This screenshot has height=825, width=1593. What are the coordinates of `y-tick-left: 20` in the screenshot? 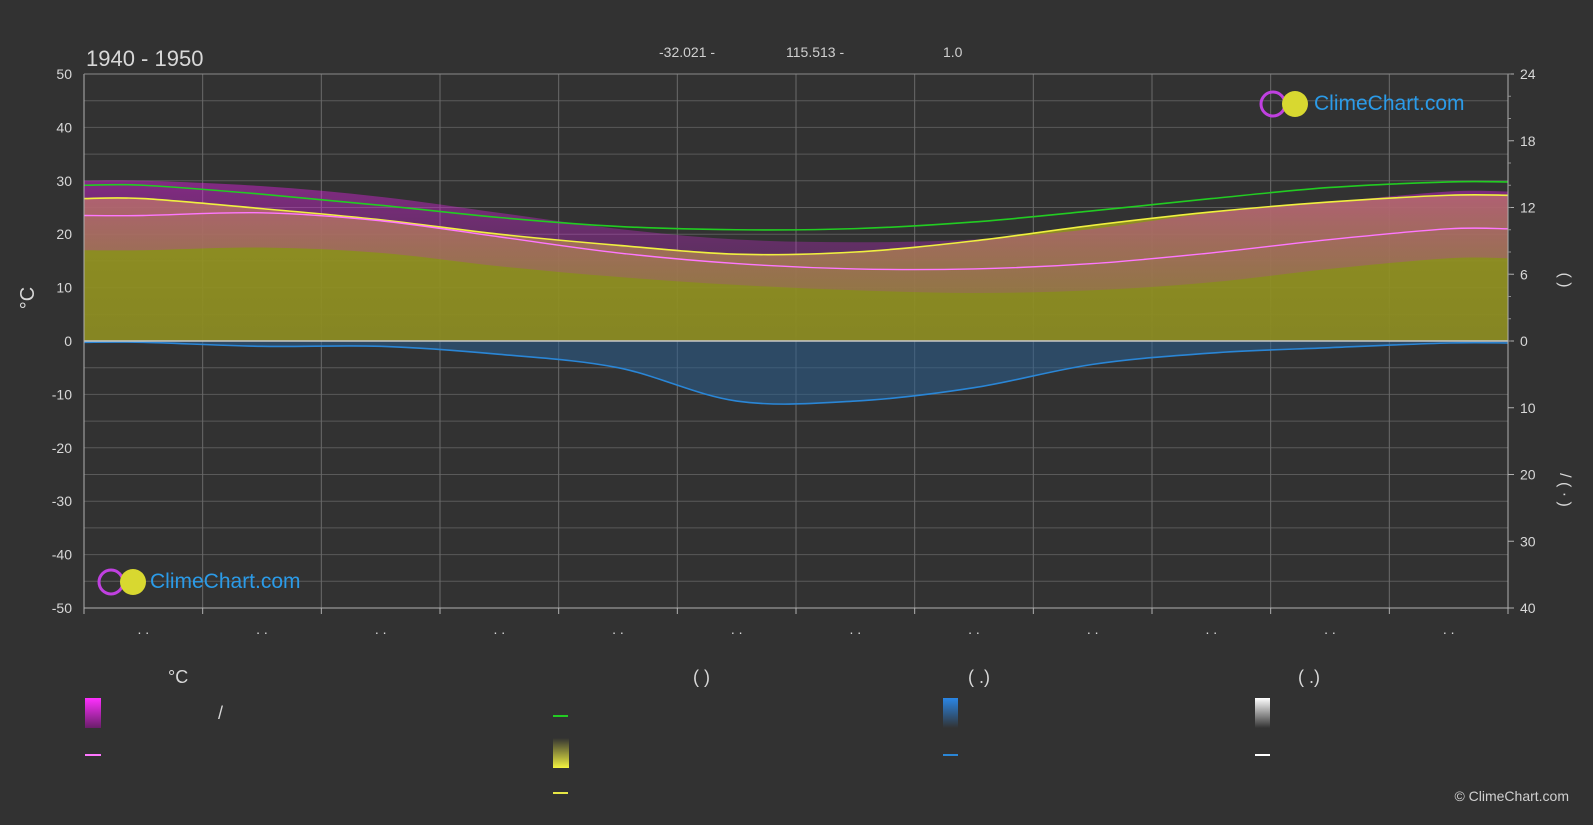 It's located at (64, 234).